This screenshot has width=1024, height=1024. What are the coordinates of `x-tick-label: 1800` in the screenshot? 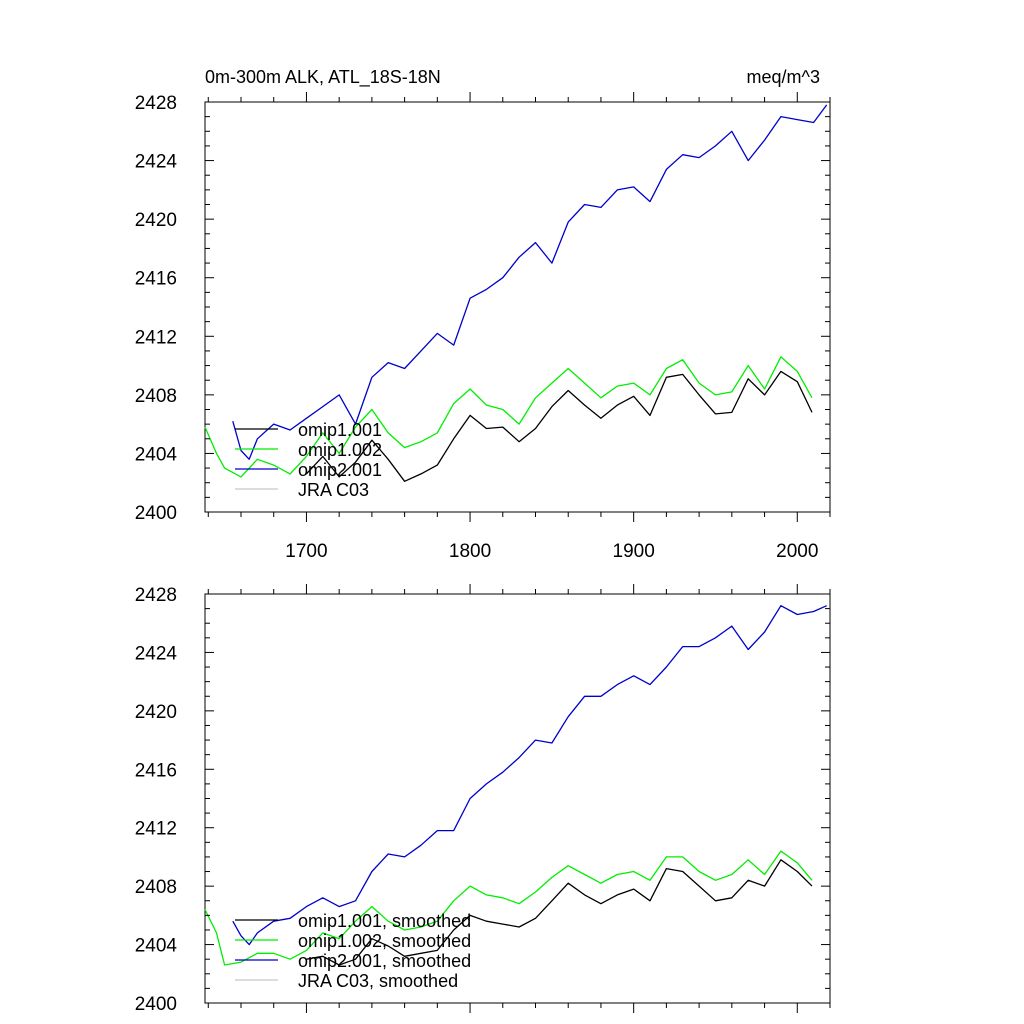 It's located at (470, 551).